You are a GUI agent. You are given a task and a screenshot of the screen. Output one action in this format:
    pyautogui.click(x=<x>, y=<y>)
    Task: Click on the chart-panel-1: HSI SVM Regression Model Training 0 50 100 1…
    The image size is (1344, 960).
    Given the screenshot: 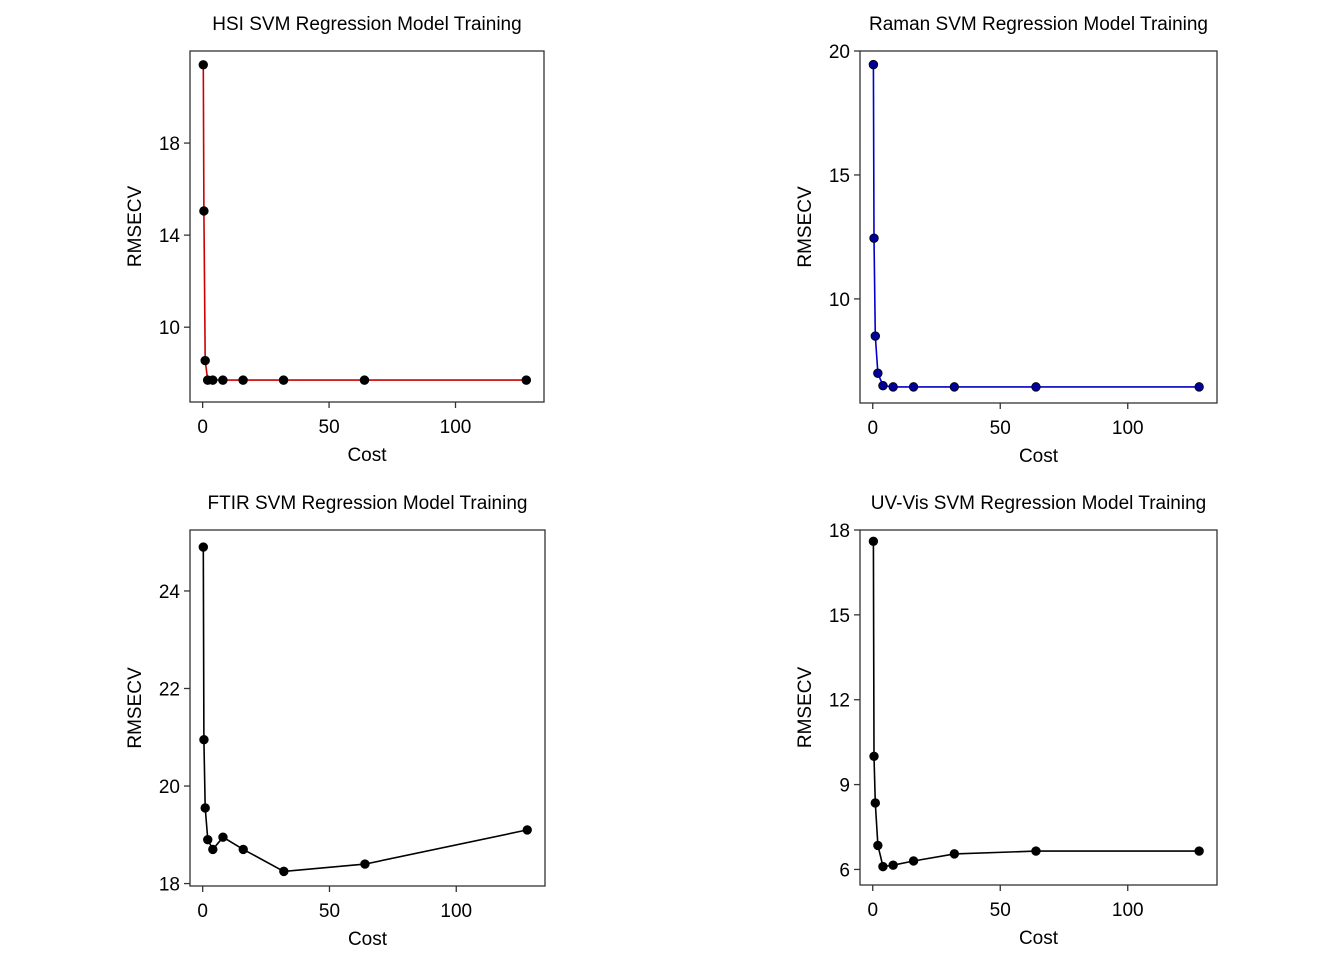 What is the action you would take?
    pyautogui.click(x=335, y=240)
    